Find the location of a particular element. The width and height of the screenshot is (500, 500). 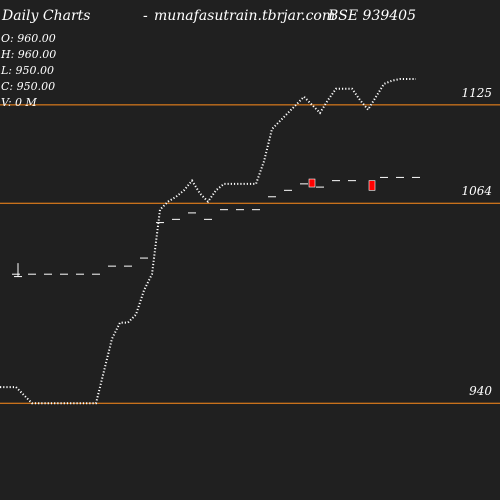

volume-value: V: 0 M is located at coordinates (19, 102).